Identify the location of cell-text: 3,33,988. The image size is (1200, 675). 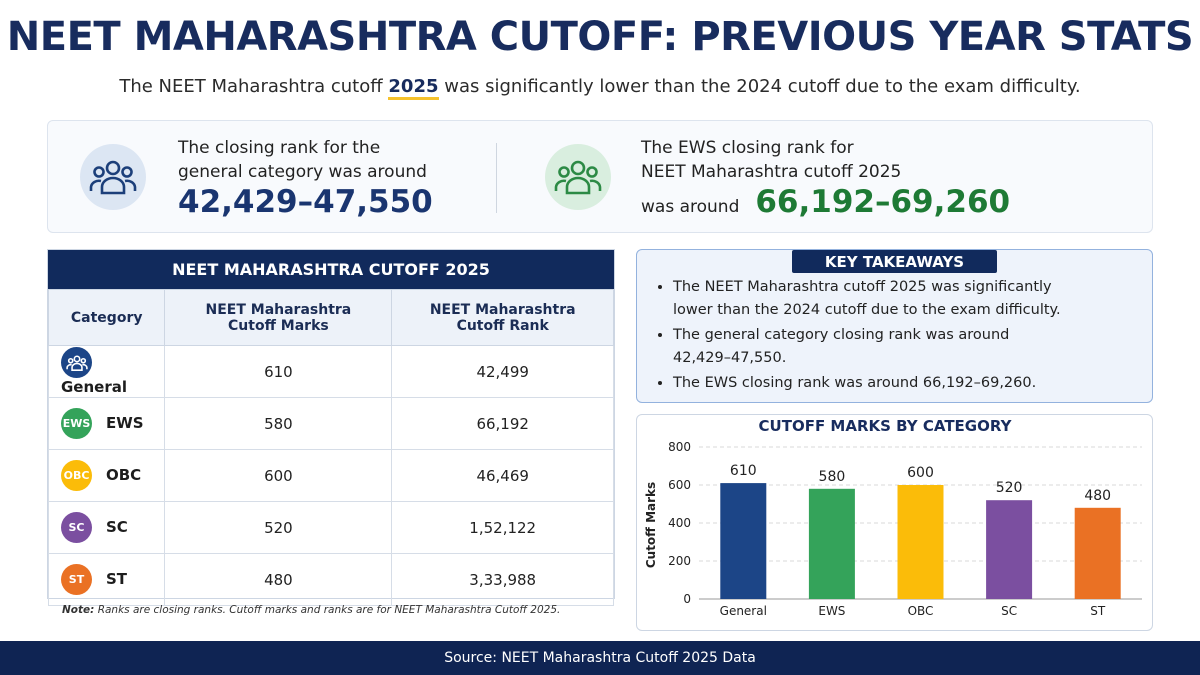
(503, 579).